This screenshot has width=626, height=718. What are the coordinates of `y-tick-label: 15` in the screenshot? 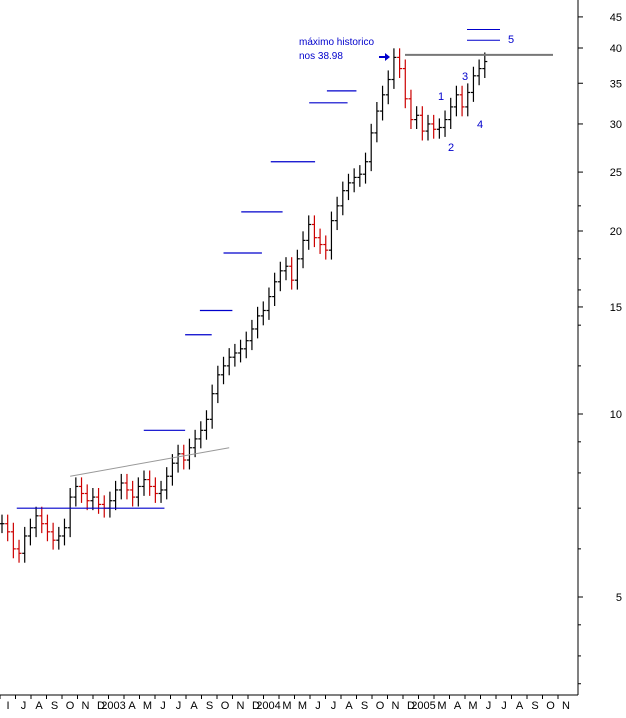 It's located at (616, 308).